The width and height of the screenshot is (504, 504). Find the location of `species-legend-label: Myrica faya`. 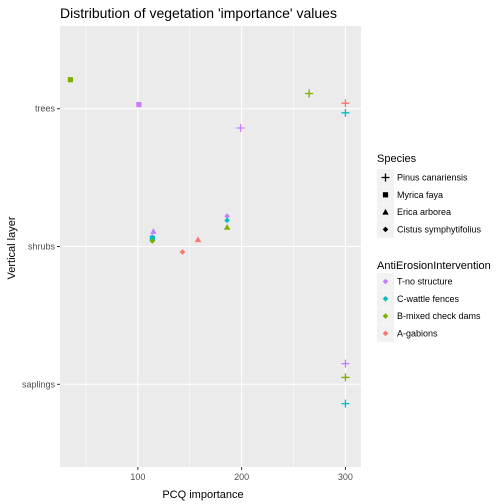

species-legend-label: Myrica faya is located at coordinates (420, 195).